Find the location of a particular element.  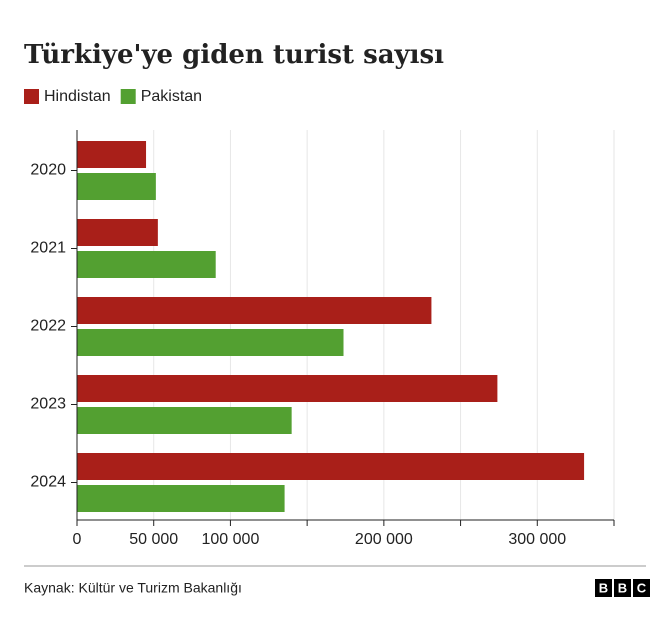

logo-letter: C is located at coordinates (642, 587).